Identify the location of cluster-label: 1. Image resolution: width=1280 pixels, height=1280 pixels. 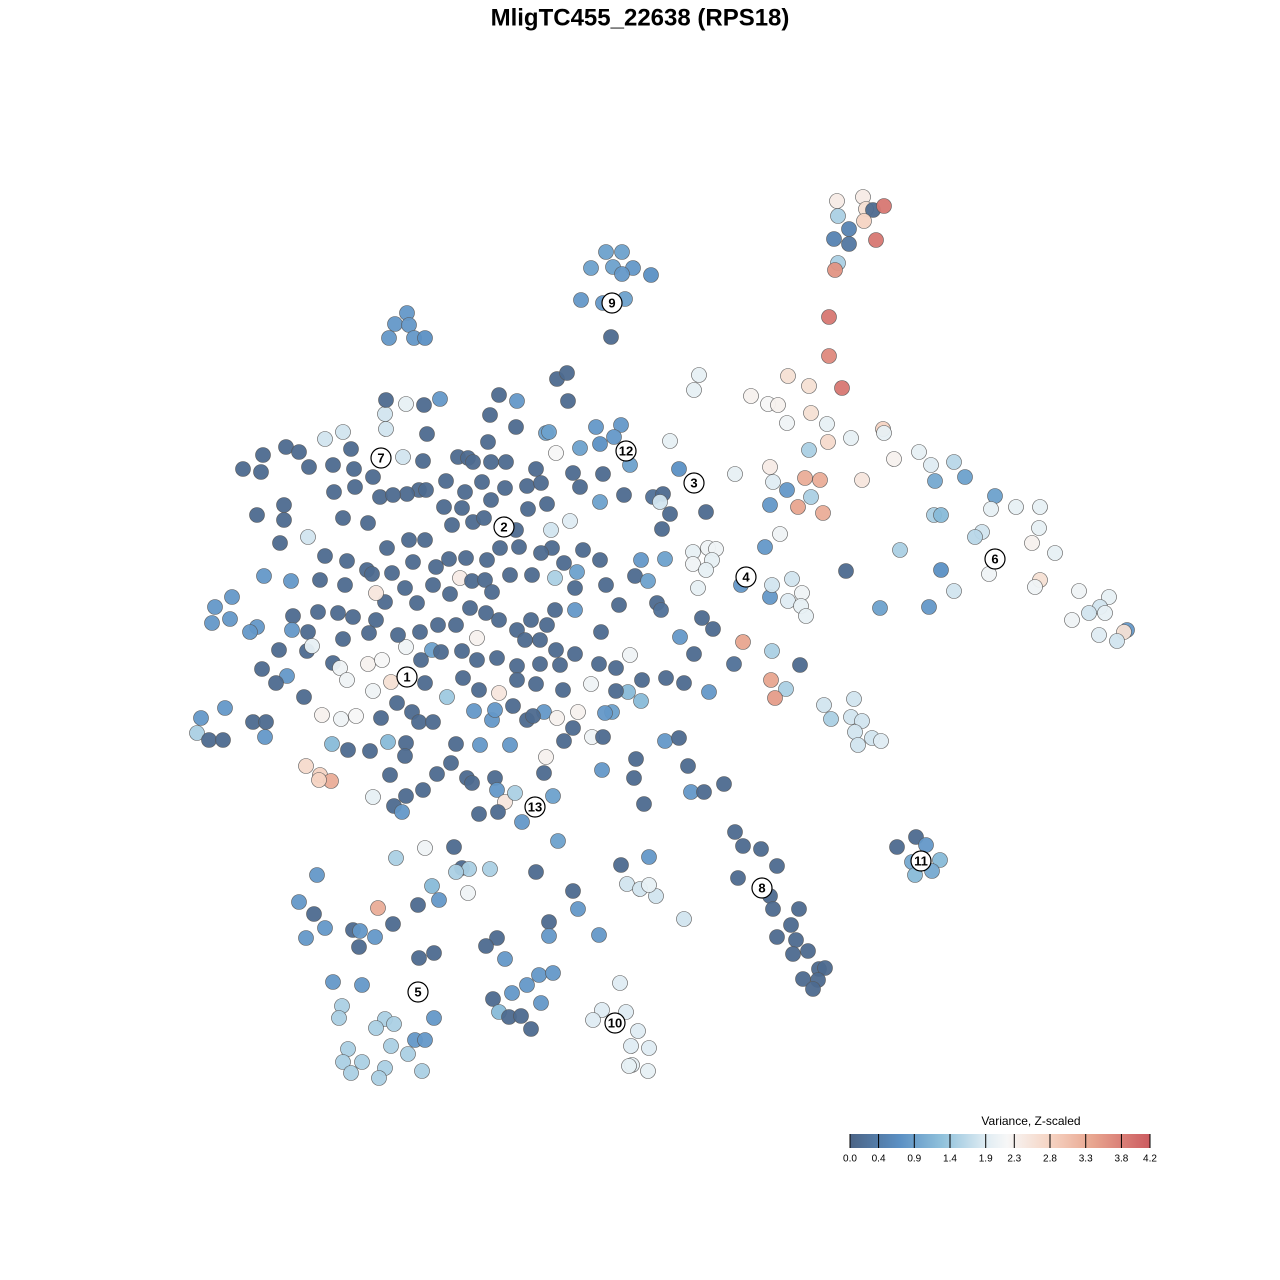
(406, 676).